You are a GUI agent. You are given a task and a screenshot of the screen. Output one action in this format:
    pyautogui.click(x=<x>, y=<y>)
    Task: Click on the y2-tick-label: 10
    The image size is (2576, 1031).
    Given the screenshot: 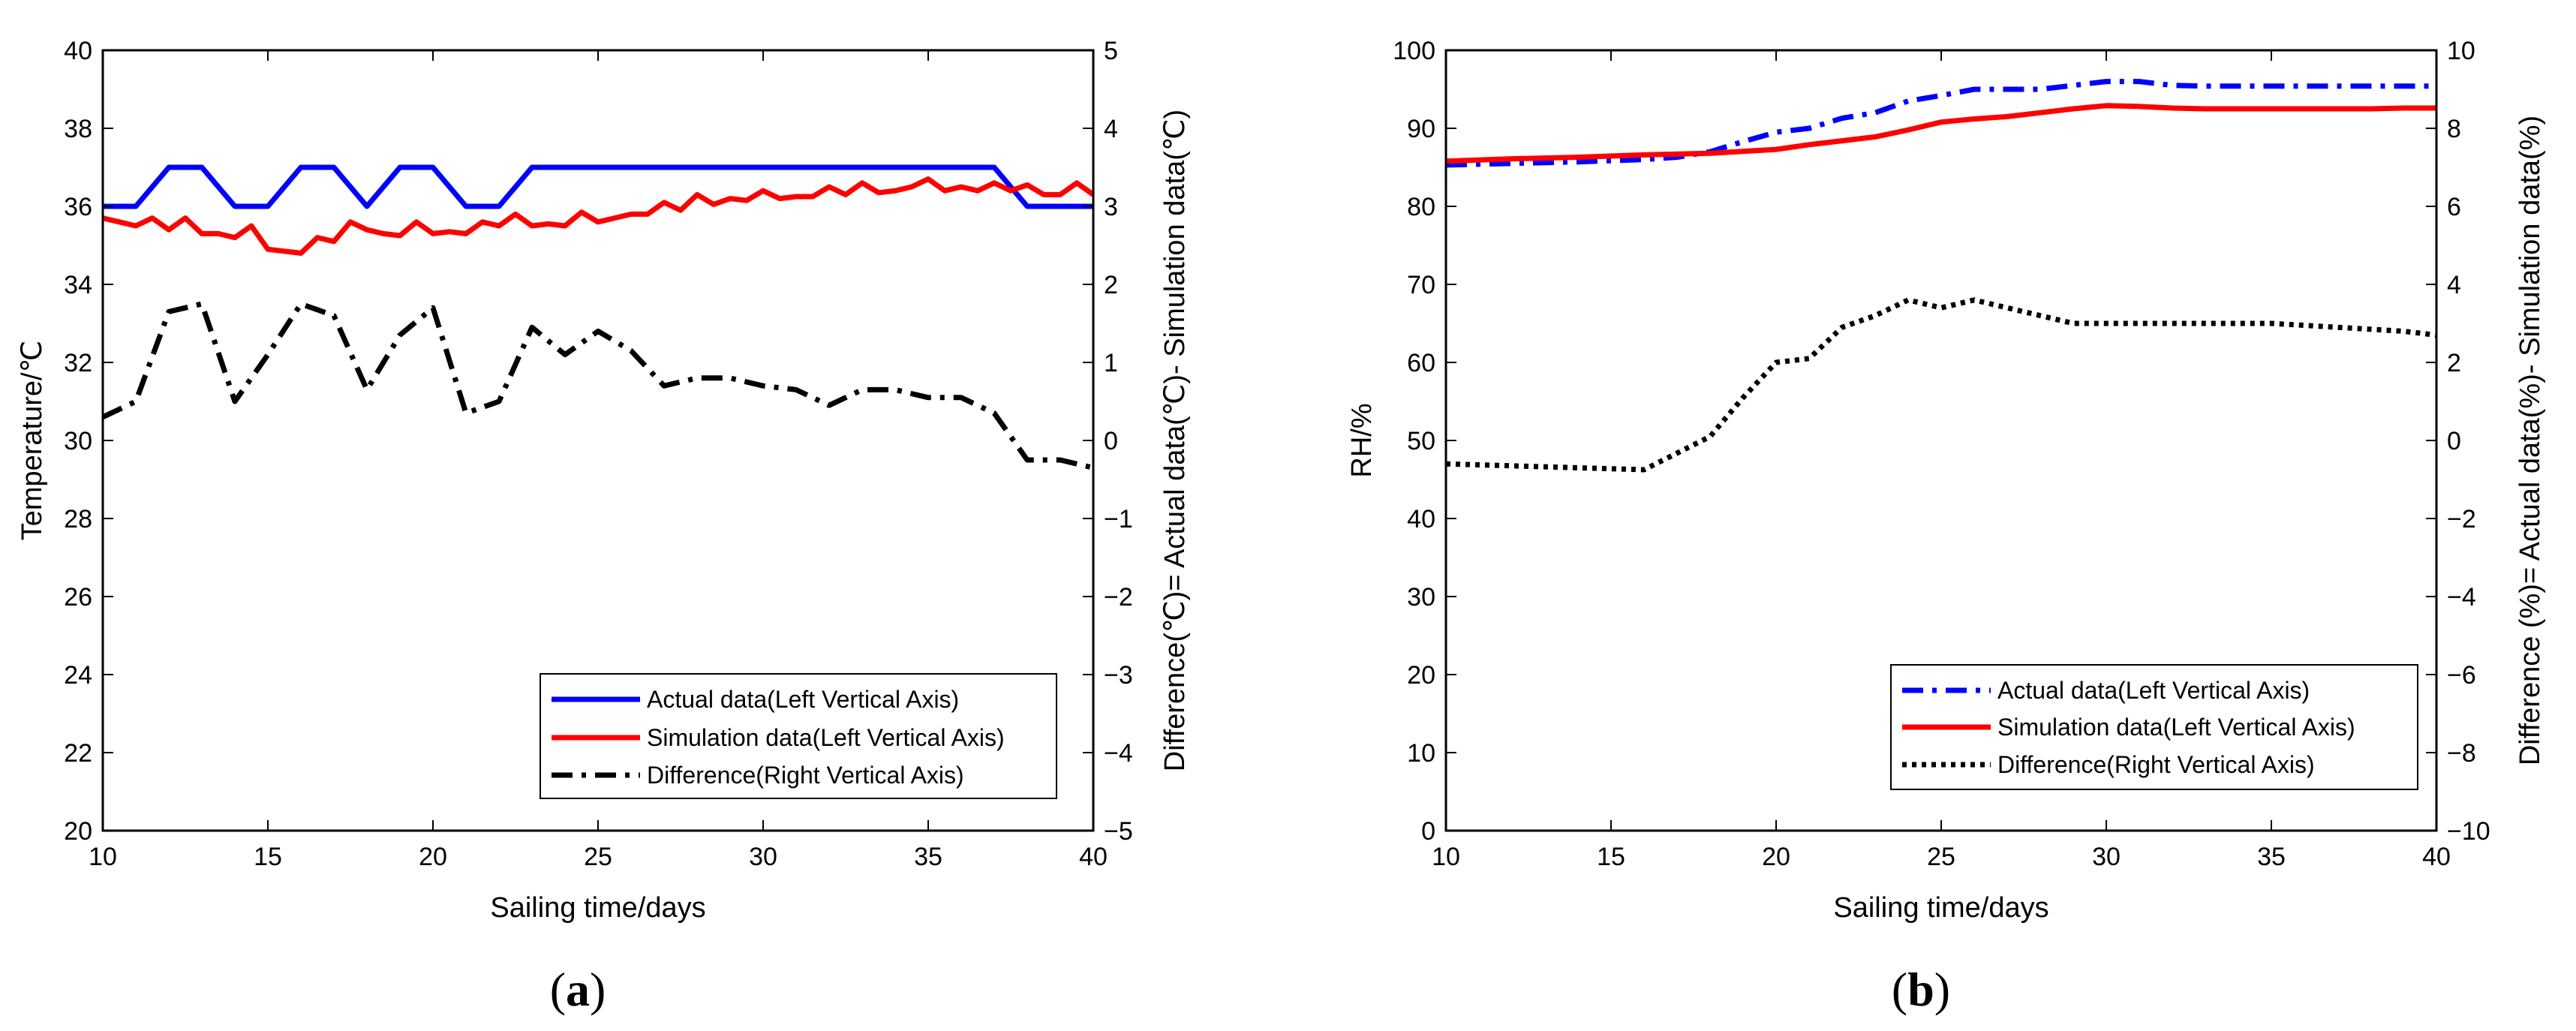 What is the action you would take?
    pyautogui.click(x=2461, y=51)
    